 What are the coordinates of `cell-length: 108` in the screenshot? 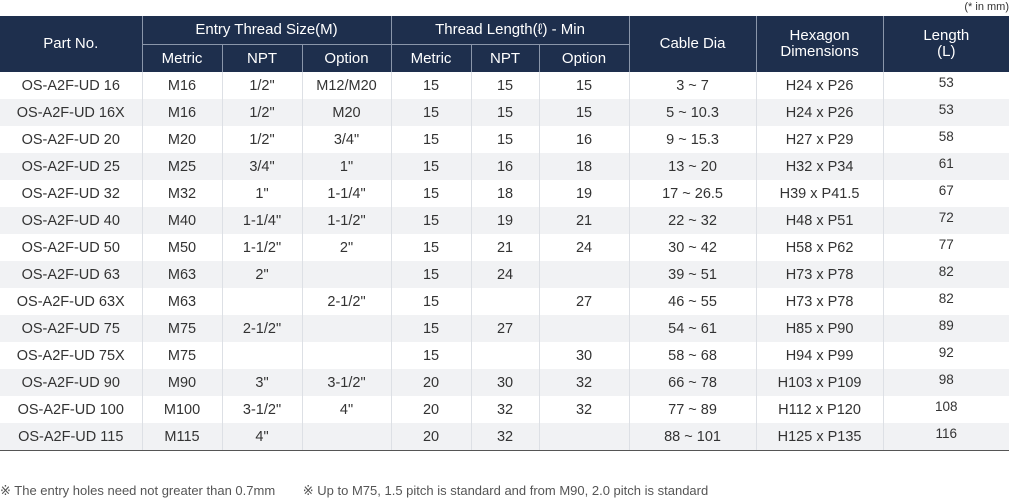 It's located at (946, 409).